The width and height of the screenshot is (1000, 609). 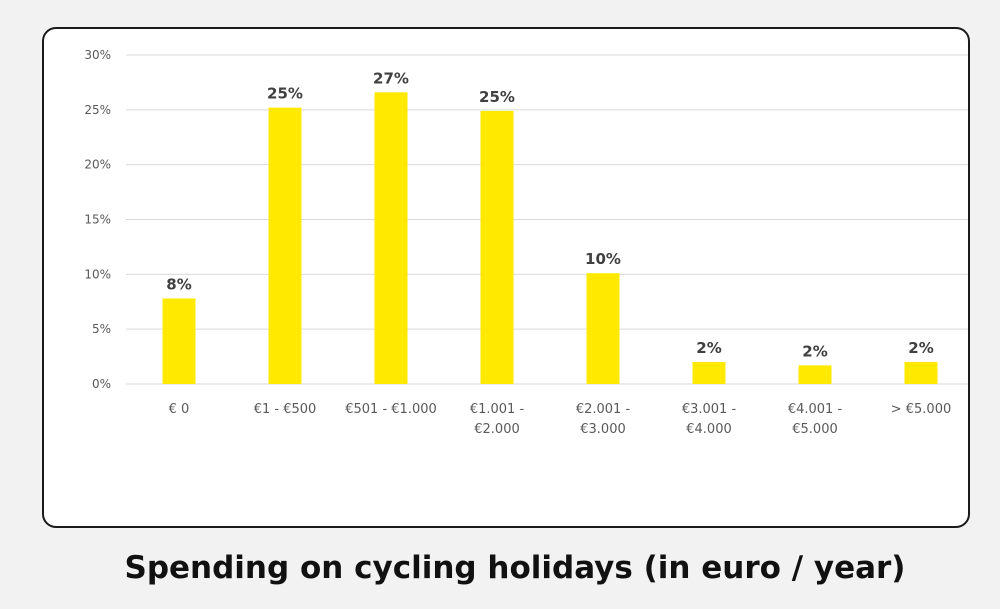 I want to click on x-tick-label: €3.001 -, so click(x=709, y=409).